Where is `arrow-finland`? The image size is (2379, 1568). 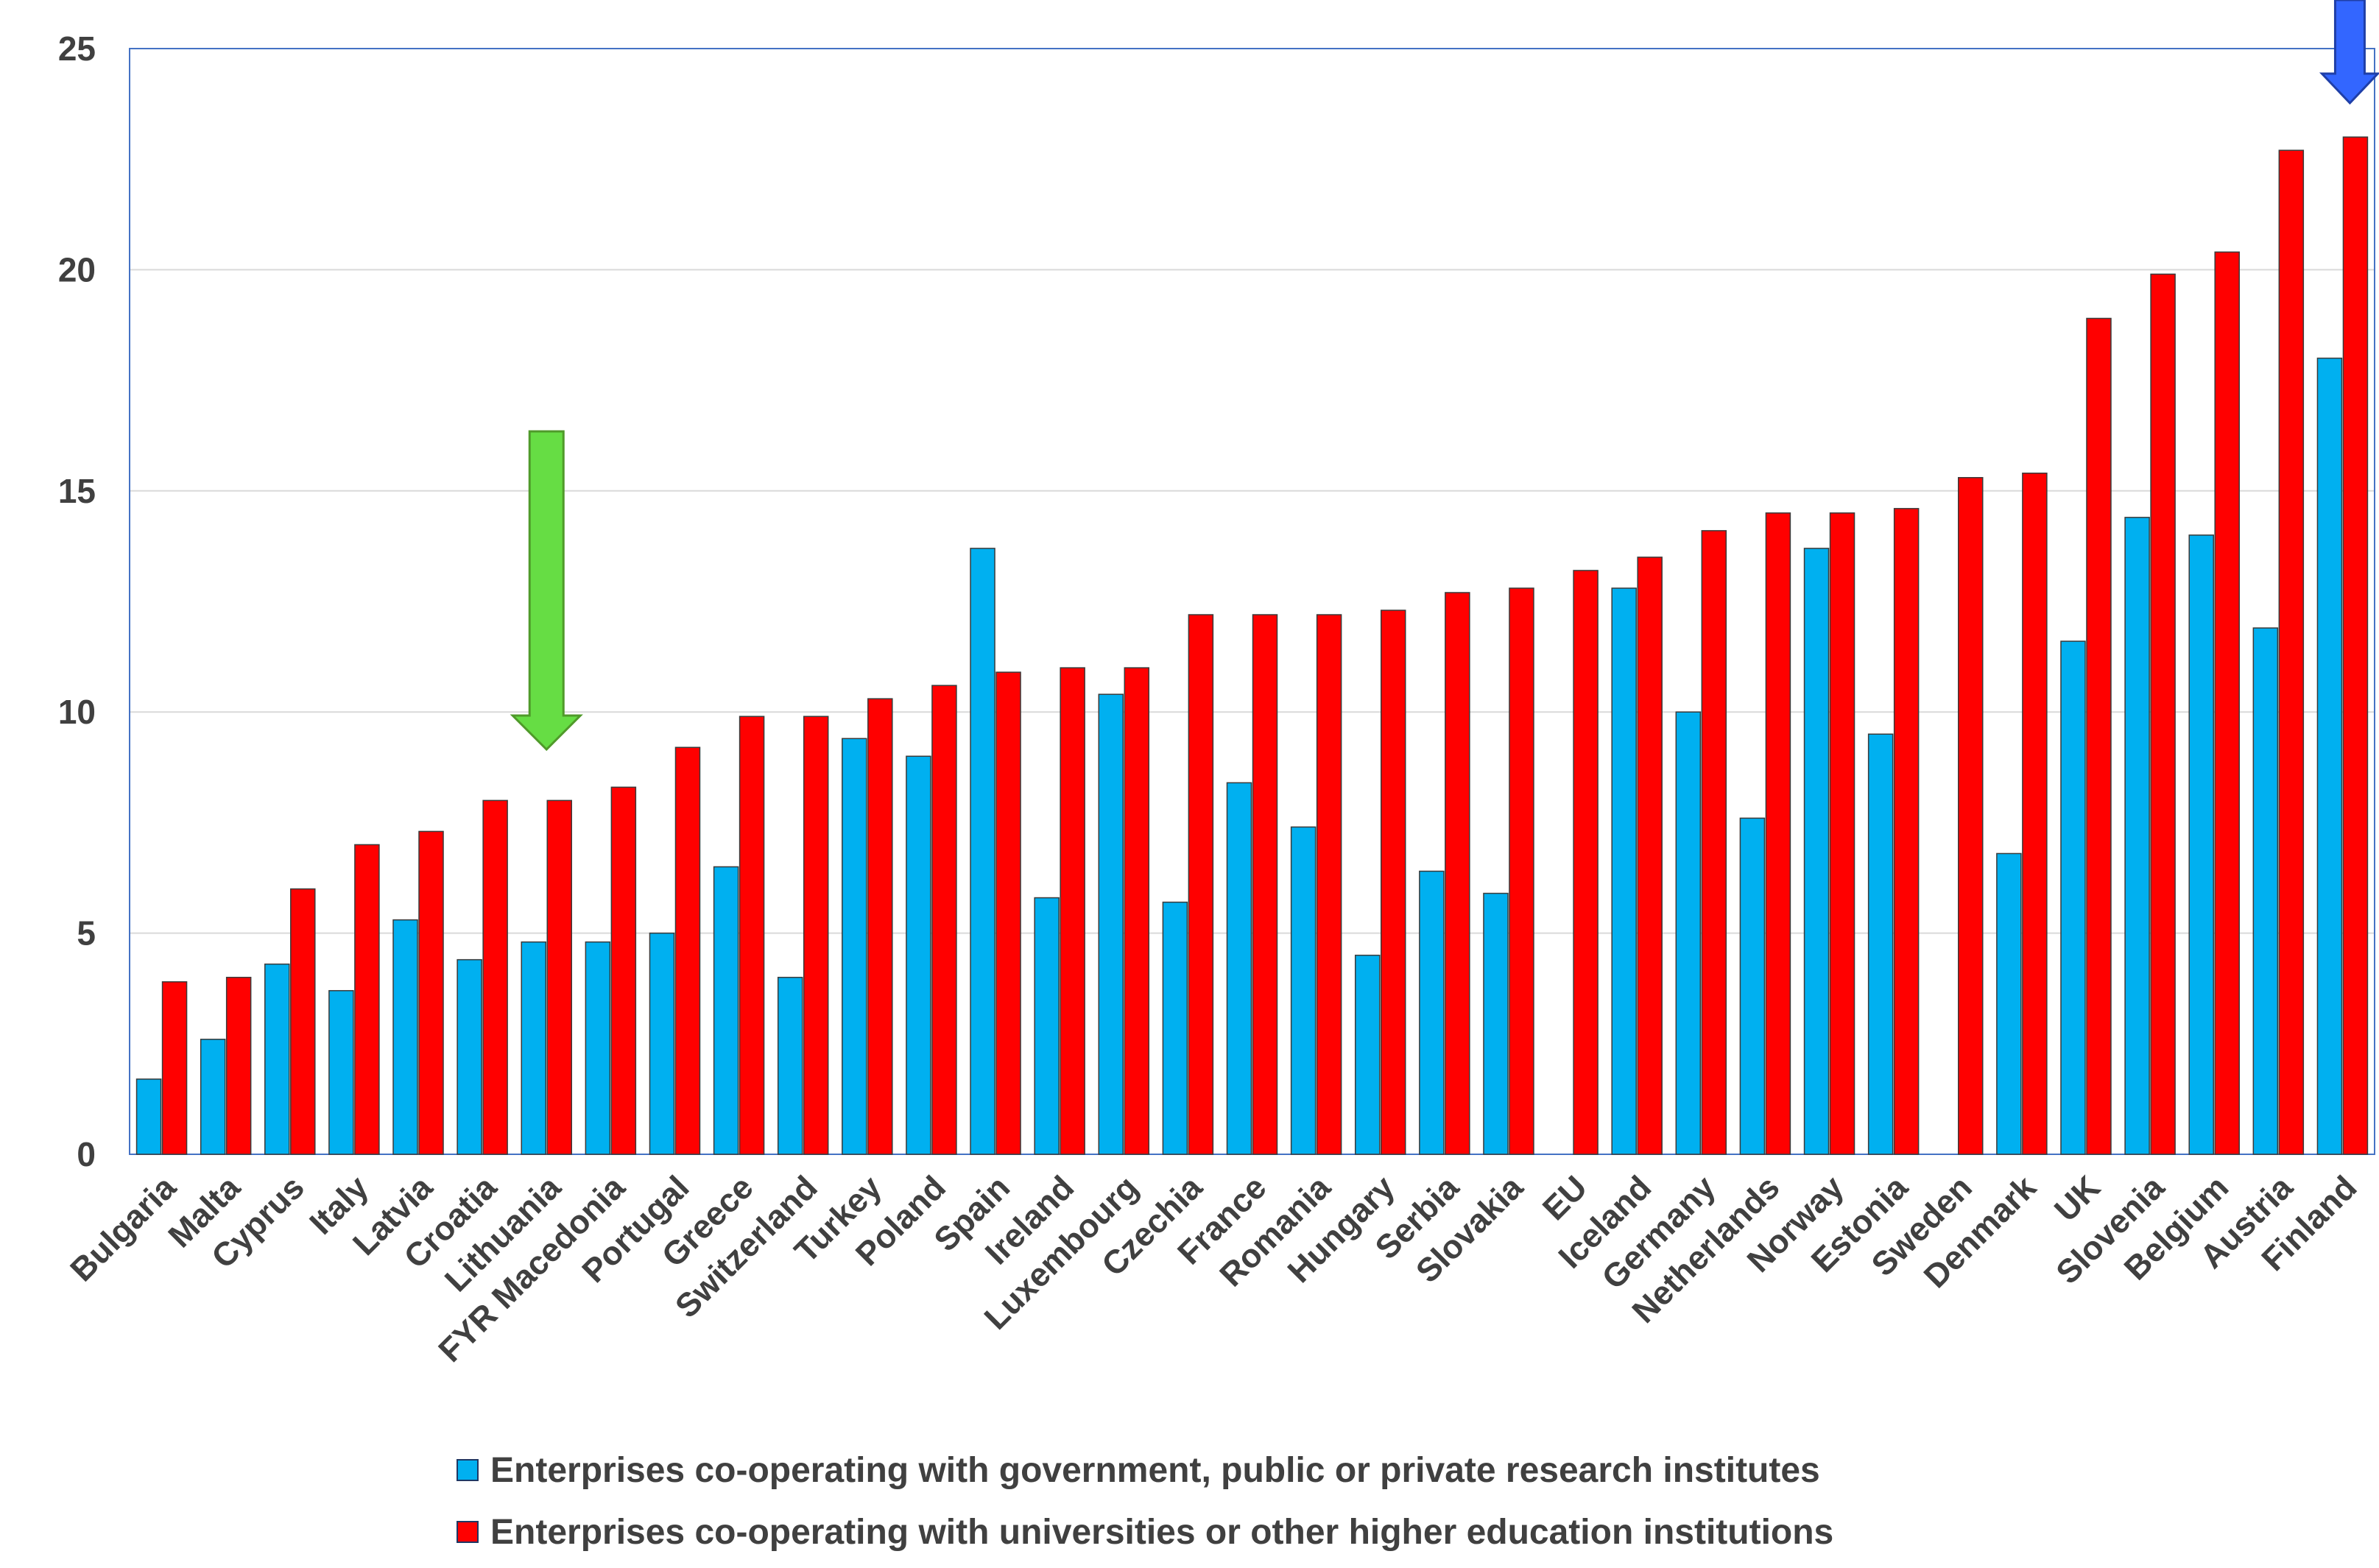 arrow-finland is located at coordinates (2349, 53).